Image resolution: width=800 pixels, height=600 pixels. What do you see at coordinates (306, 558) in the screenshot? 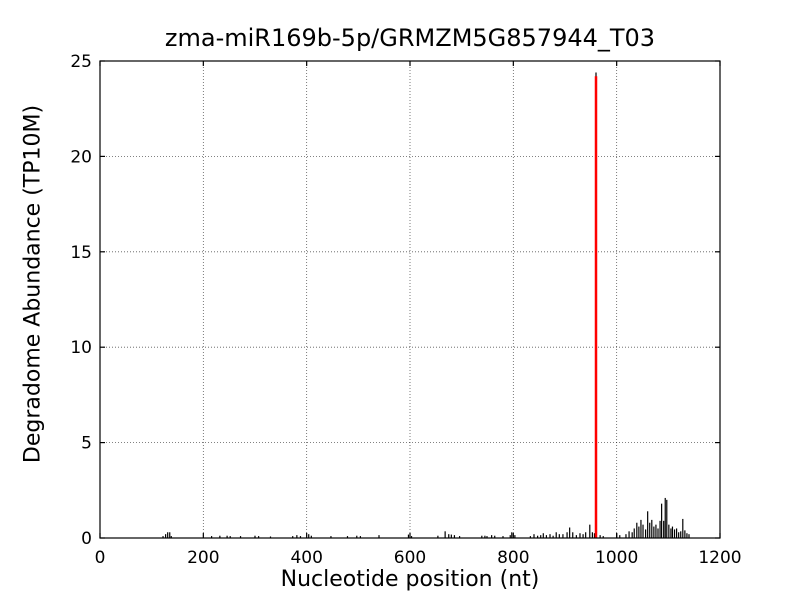
I see `x-tick-label: 400` at bounding box center [306, 558].